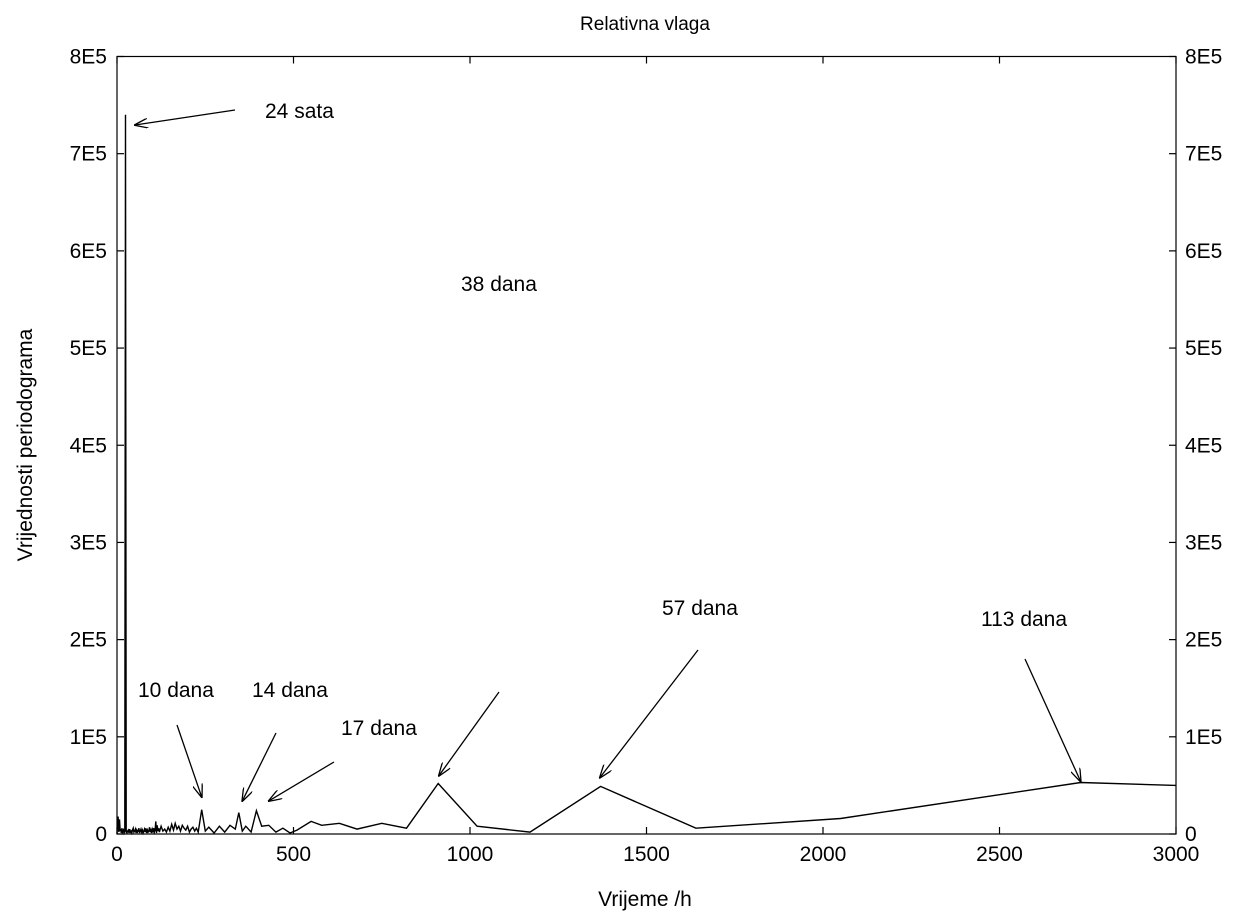 Image resolution: width=1242 pixels, height=924 pixels. What do you see at coordinates (101, 834) in the screenshot?
I see `y-tick-label: 0` at bounding box center [101, 834].